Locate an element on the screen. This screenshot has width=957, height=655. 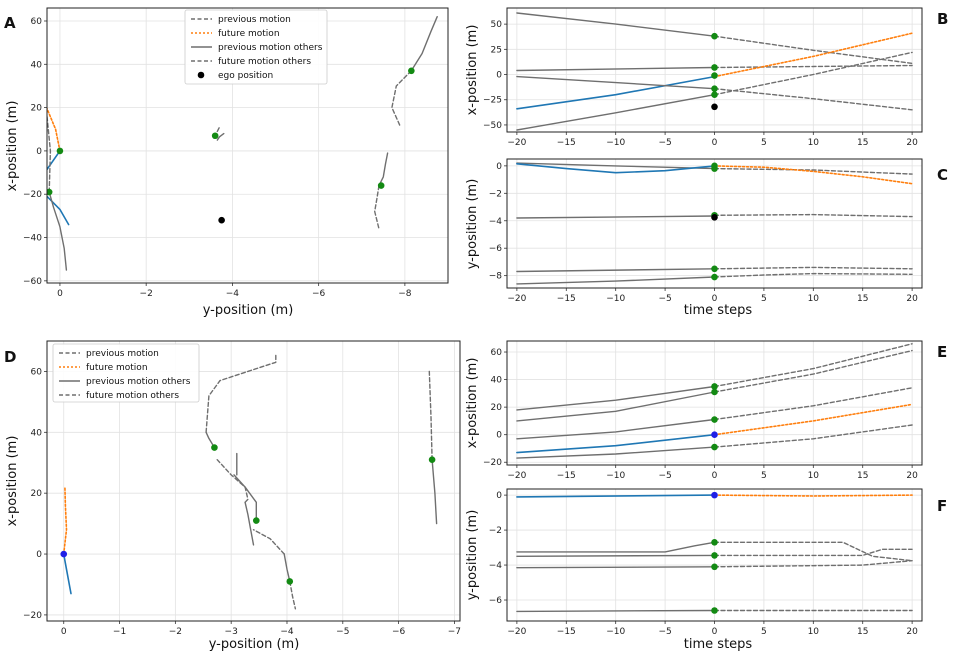
x-tick-label: −15 is located at coordinates (566, 476).